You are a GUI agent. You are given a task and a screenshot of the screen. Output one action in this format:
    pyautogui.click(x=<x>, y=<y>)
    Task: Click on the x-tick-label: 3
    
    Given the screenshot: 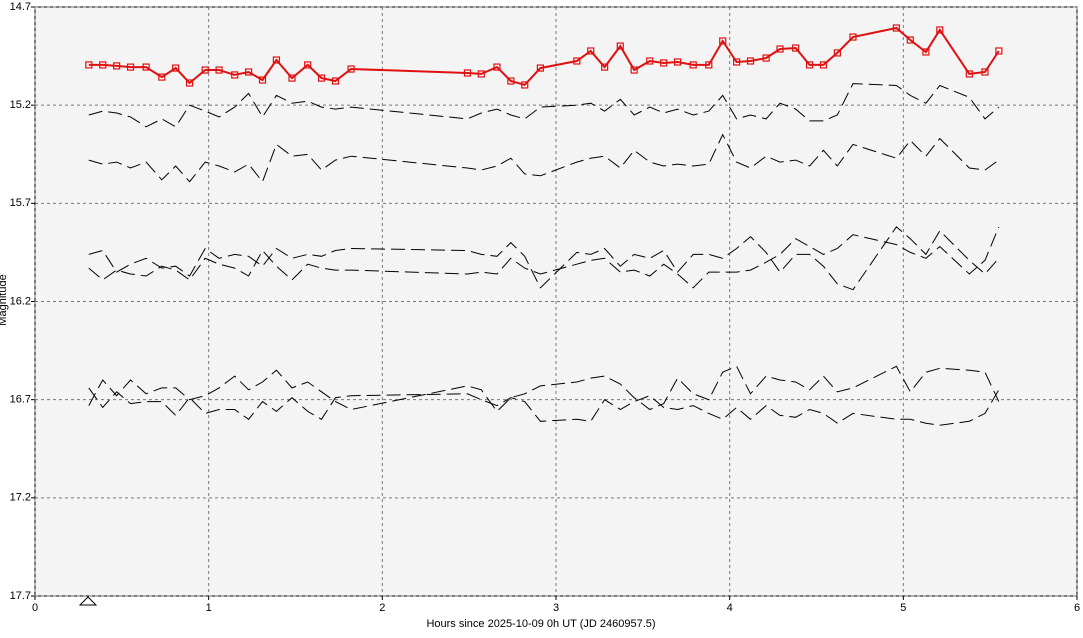 What is the action you would take?
    pyautogui.click(x=556, y=608)
    